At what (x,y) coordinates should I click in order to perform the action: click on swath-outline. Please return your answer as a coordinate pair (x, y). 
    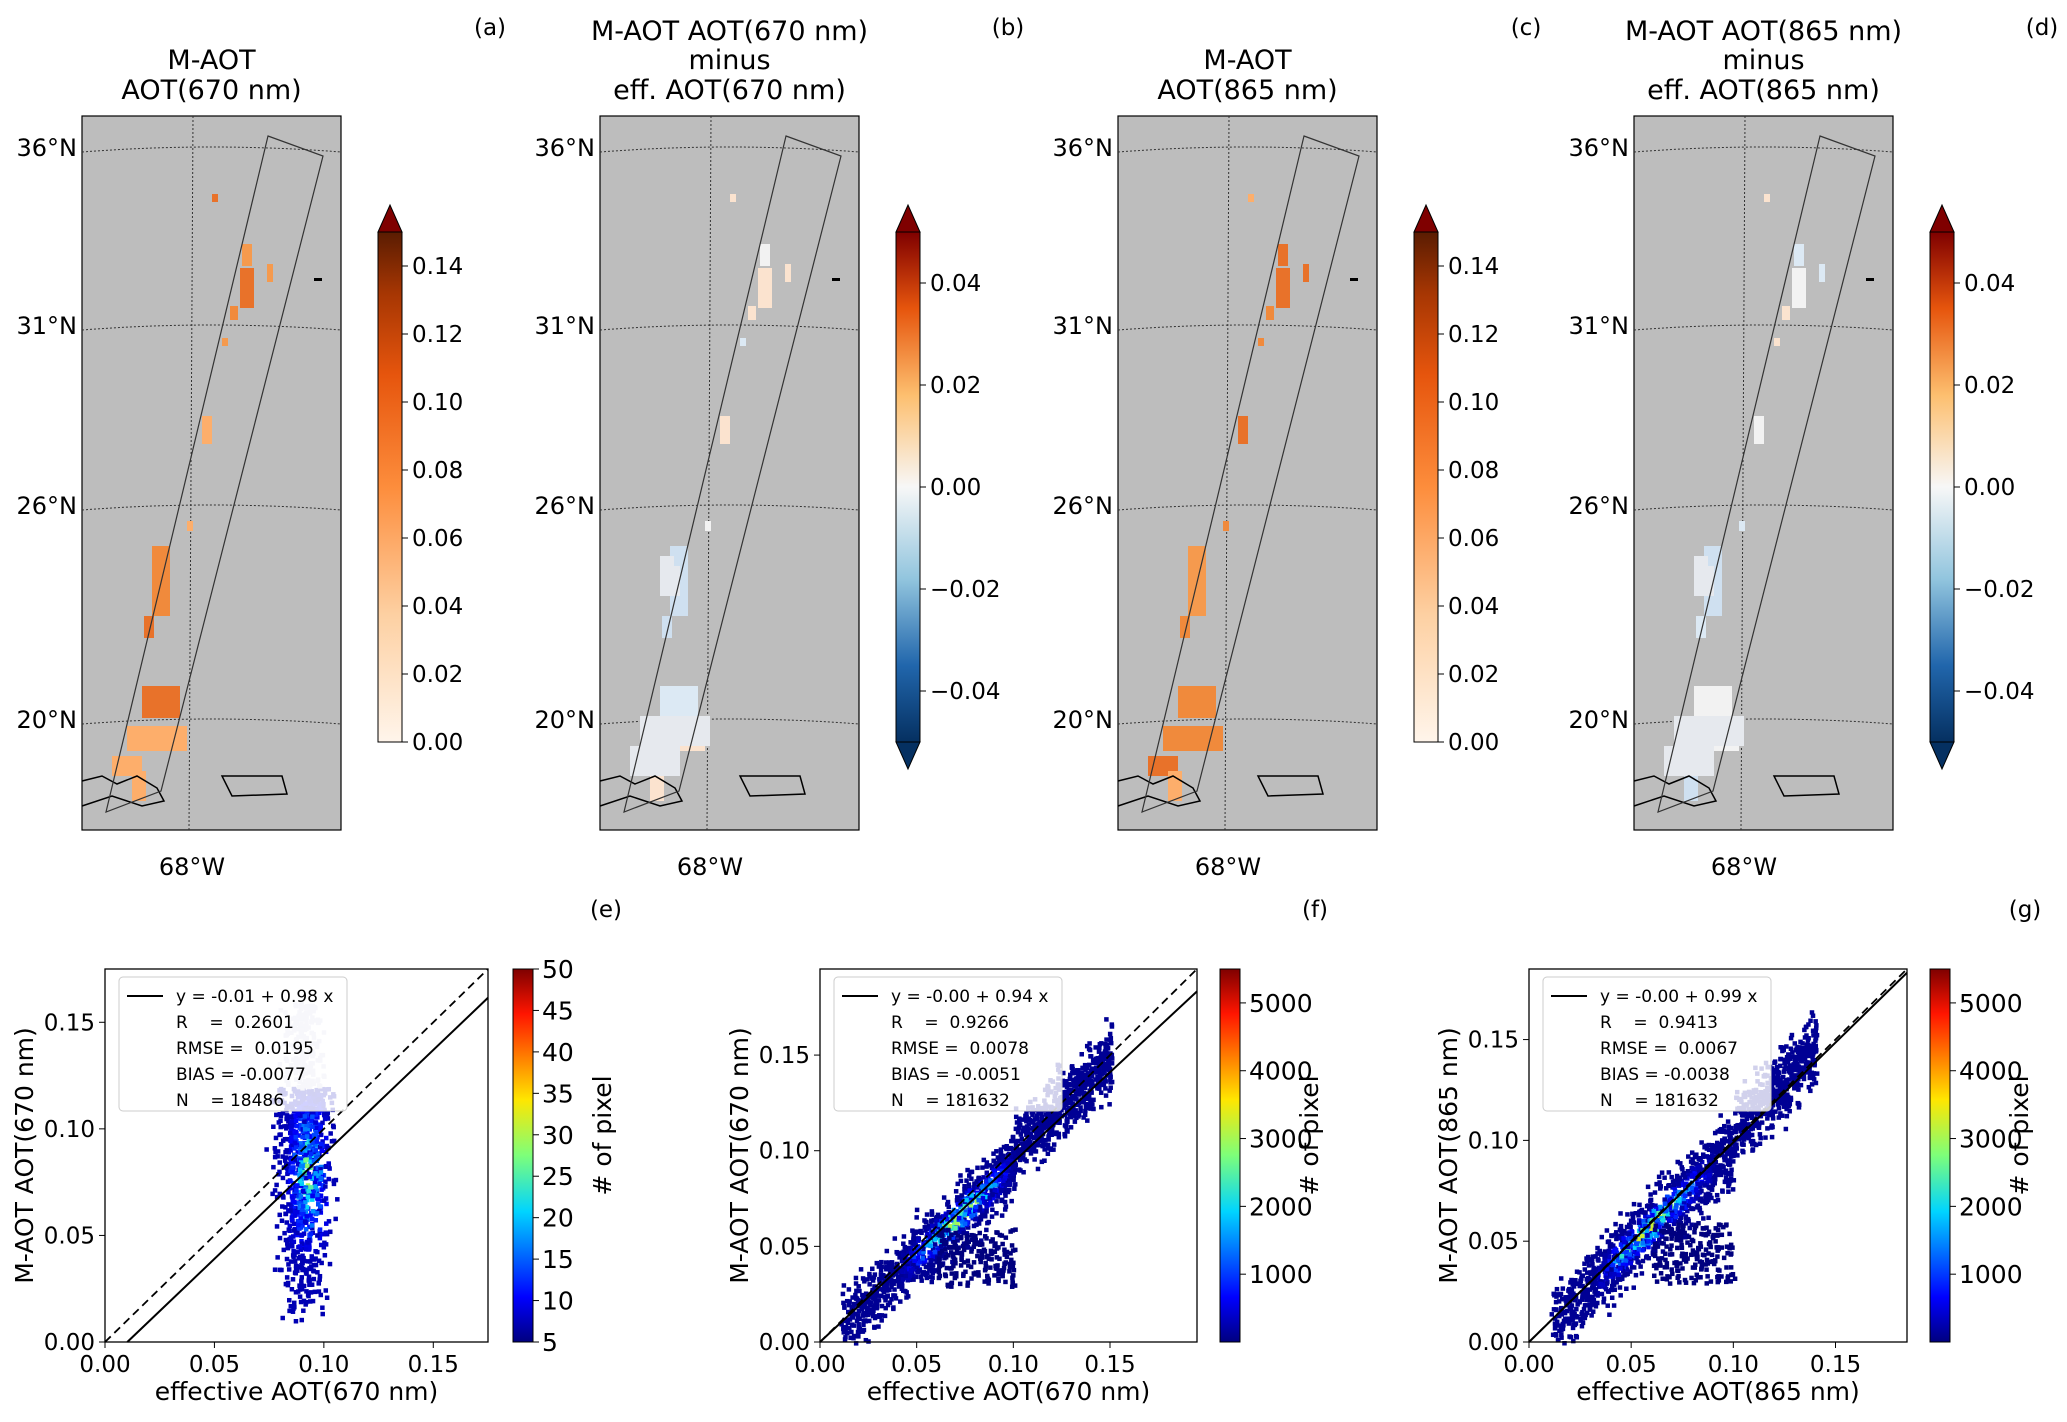
    Looking at the image, I should click on (1250, 474).